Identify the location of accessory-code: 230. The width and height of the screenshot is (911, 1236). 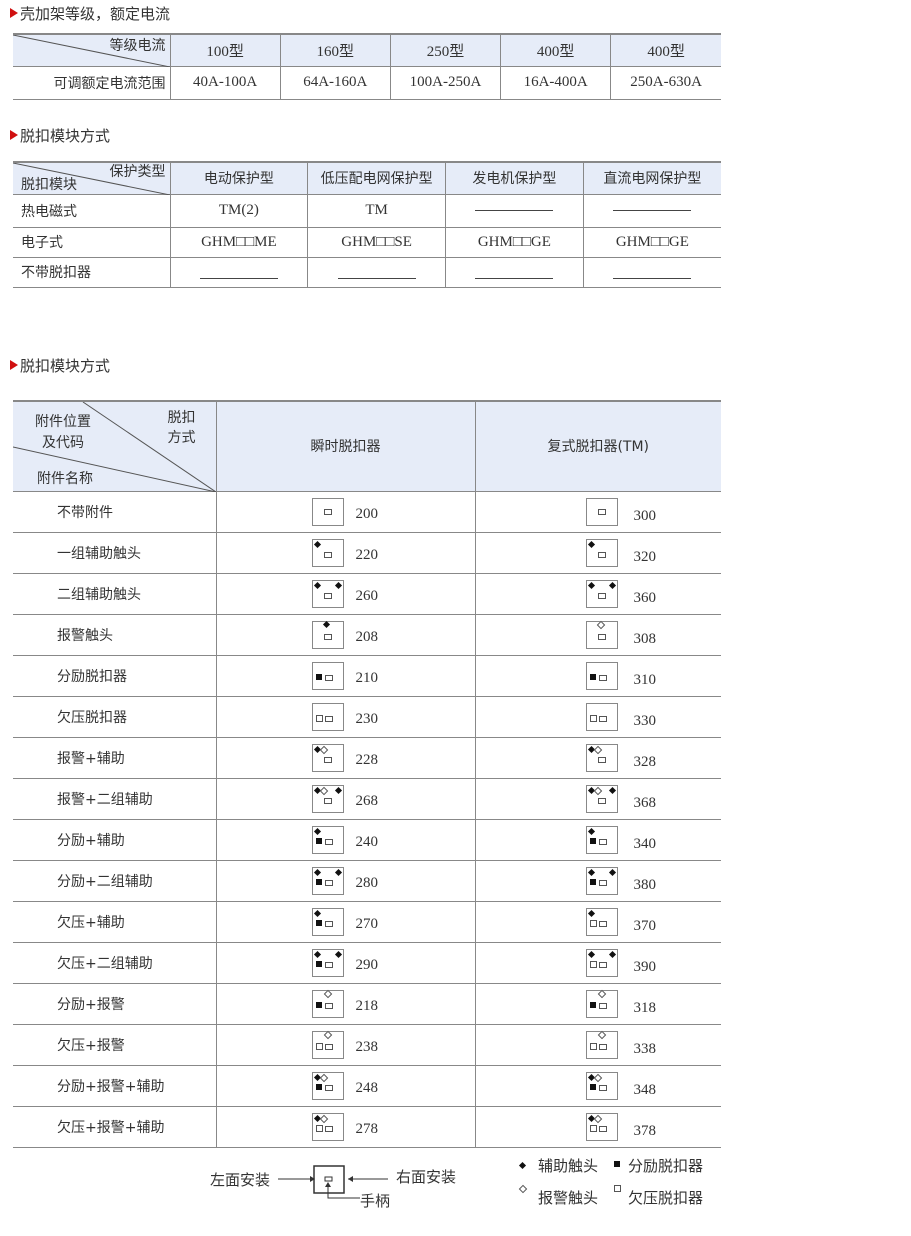
(367, 718).